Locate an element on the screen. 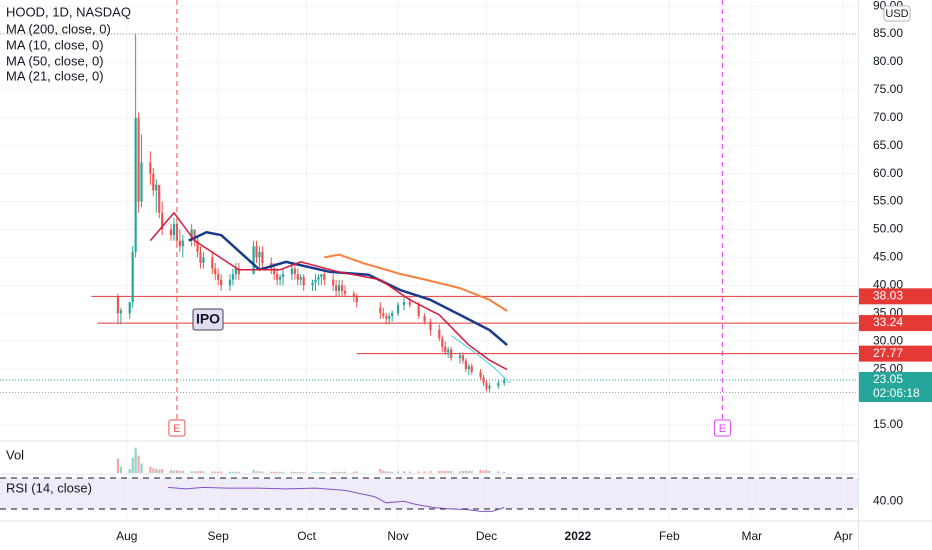 Image resolution: width=932 pixels, height=550 pixels. last-price: 23.05 is located at coordinates (888, 379).